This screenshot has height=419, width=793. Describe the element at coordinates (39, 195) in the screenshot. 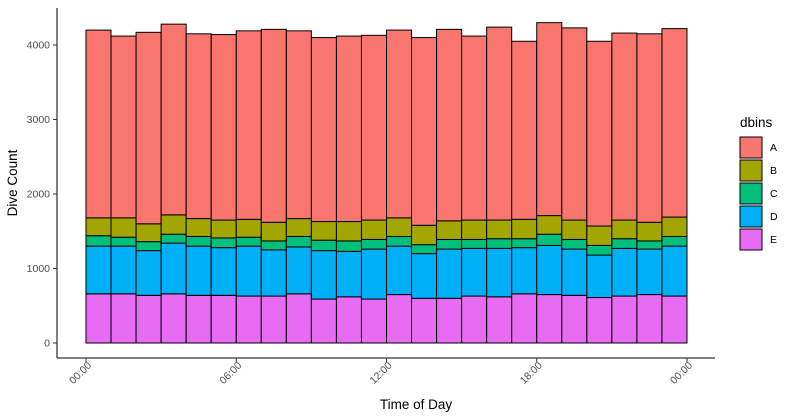

I see `y-tick-label: 2000` at that location.